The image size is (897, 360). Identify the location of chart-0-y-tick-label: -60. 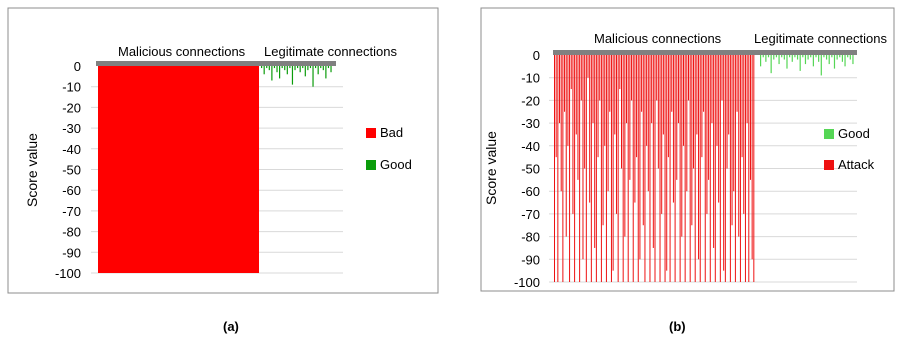
(71, 190).